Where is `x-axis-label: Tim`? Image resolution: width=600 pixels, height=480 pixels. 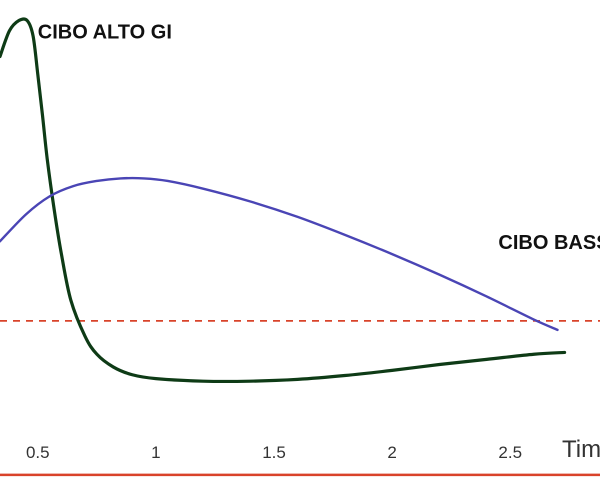 x-axis-label: Tim is located at coordinates (581, 449).